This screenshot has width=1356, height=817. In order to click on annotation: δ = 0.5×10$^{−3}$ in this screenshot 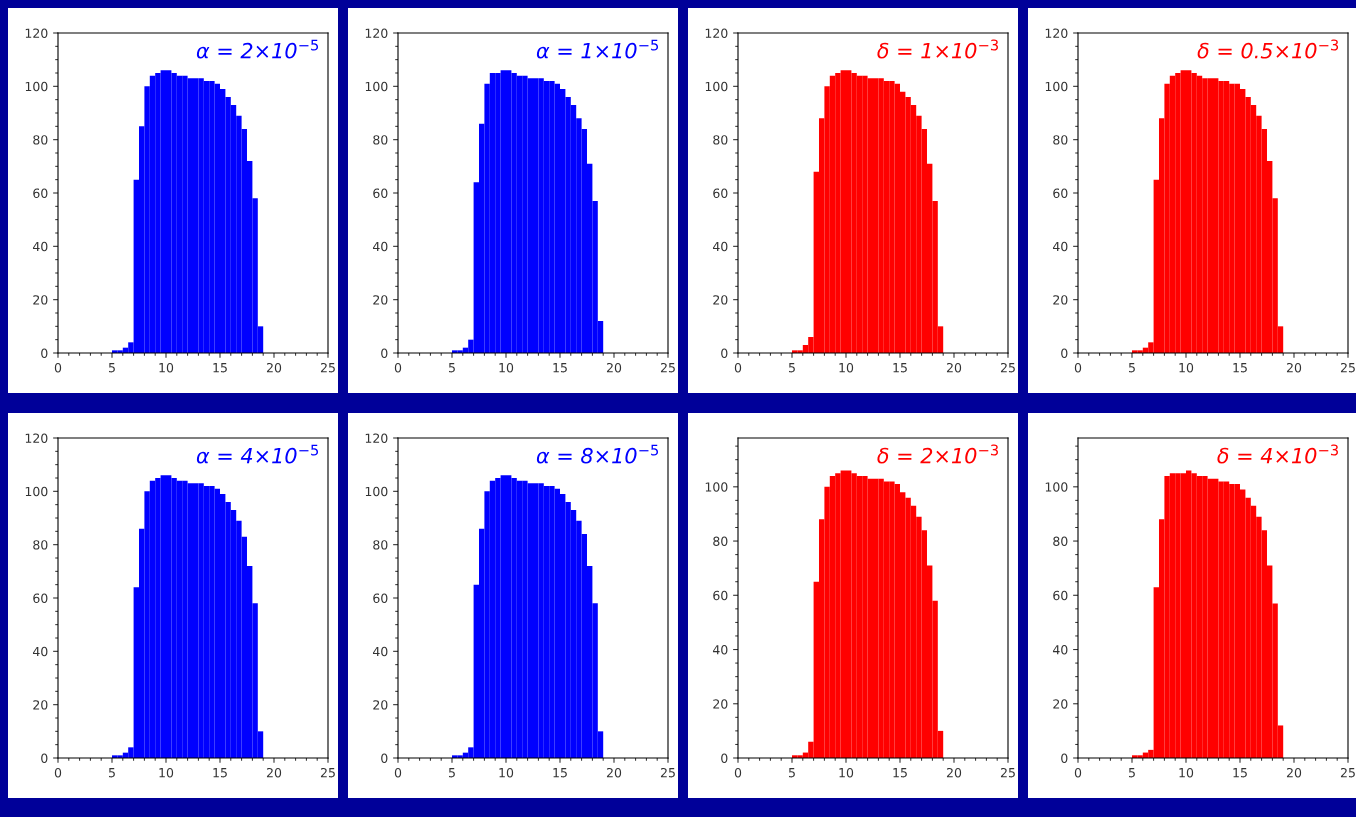, I will do `click(1268, 49)`.